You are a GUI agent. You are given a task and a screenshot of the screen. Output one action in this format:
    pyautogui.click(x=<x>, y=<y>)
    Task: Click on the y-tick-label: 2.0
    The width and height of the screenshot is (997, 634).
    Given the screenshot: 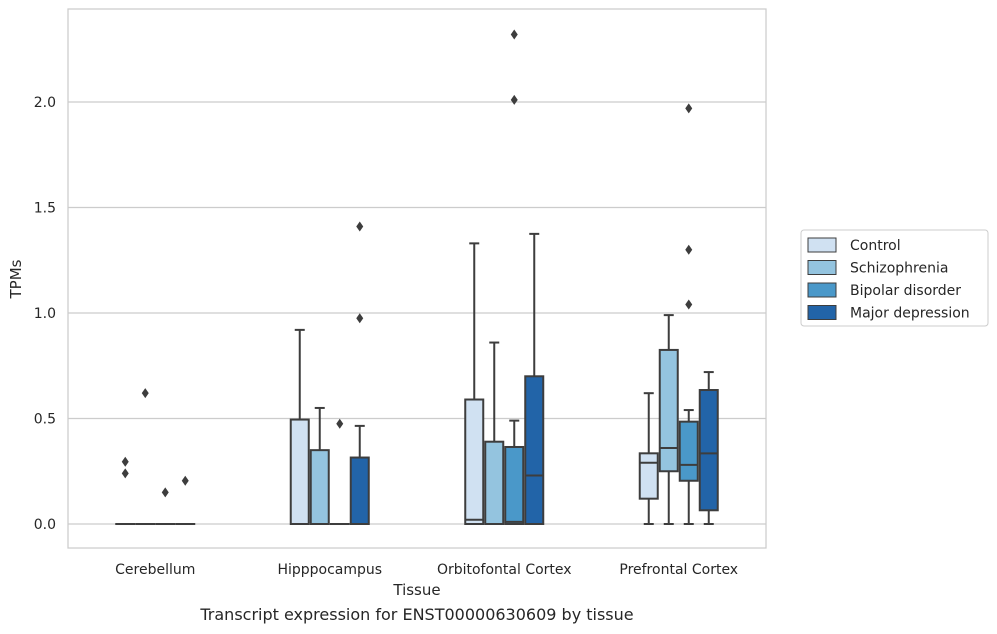 What is the action you would take?
    pyautogui.click(x=45, y=103)
    